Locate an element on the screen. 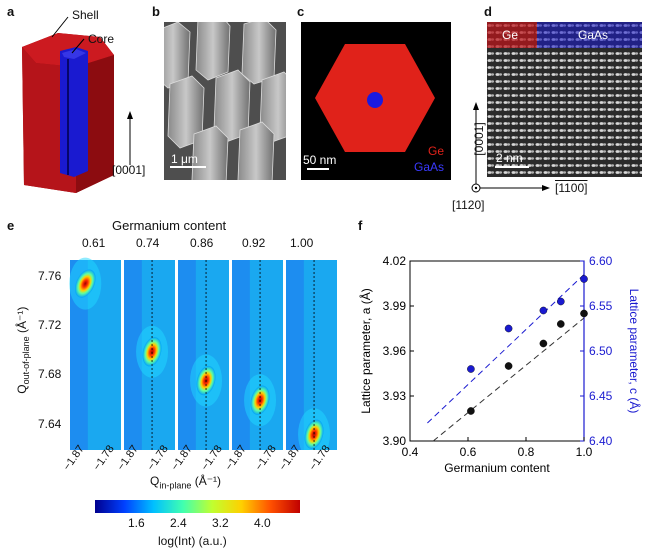 The width and height of the screenshot is (649, 560). panel-b-label: b is located at coordinates (156, 11).